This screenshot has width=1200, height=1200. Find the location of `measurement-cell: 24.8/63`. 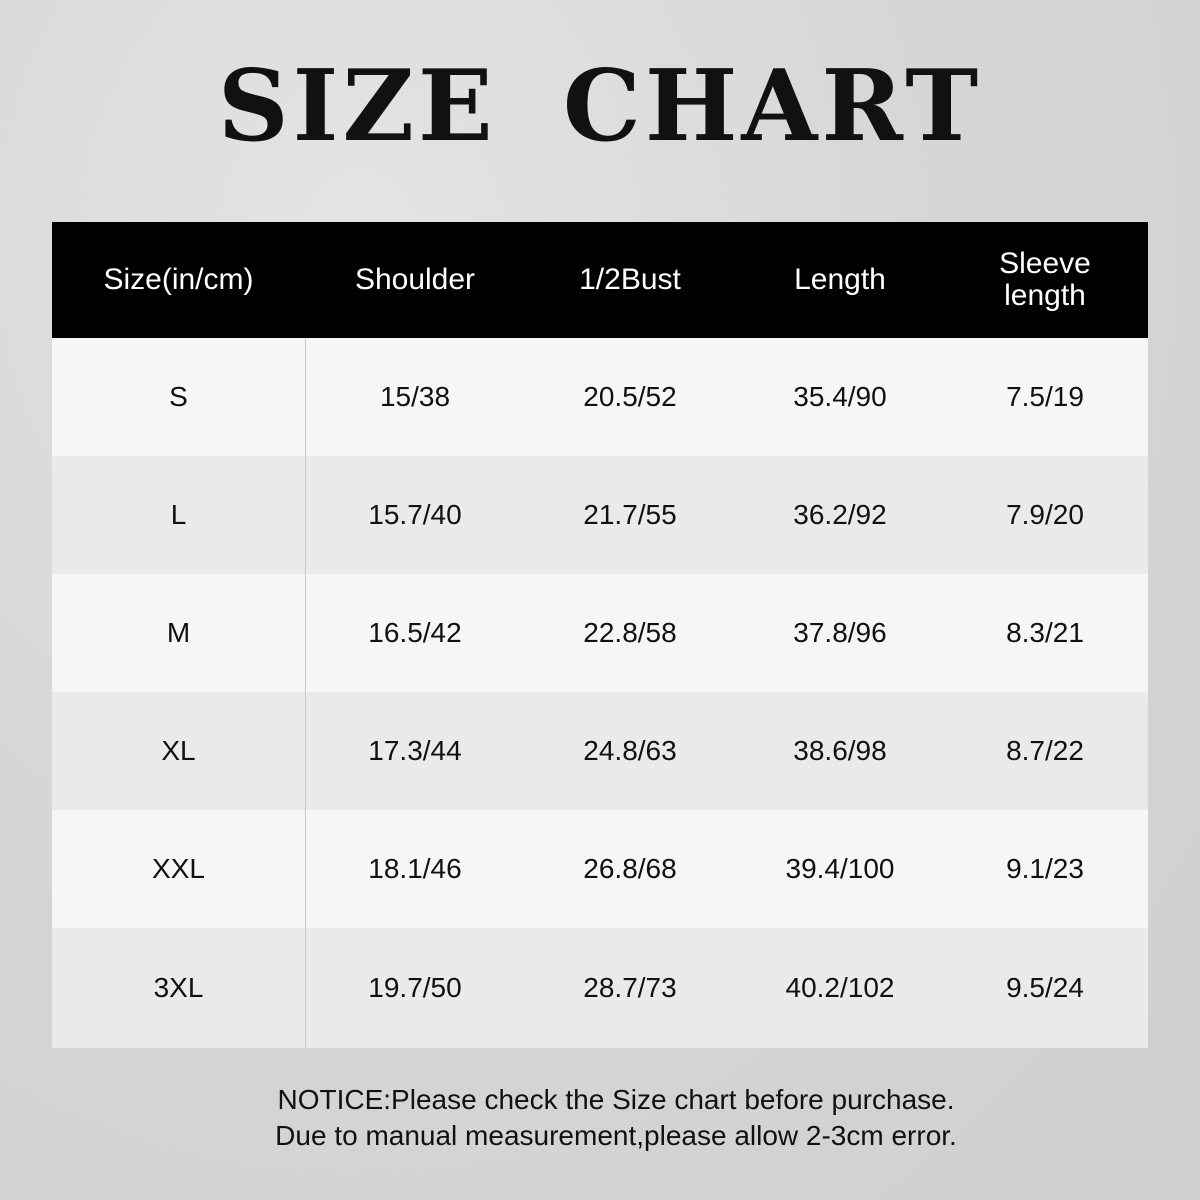

measurement-cell: 24.8/63 is located at coordinates (630, 750).